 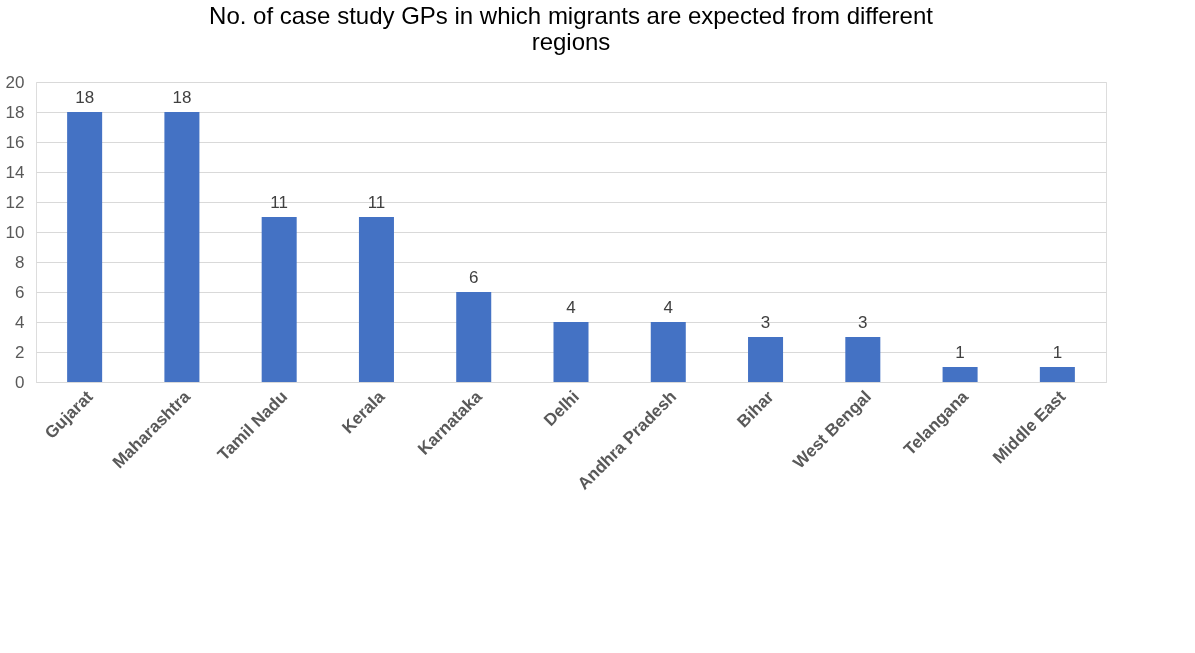 I want to click on y-tick-label: 16, so click(x=15, y=142).